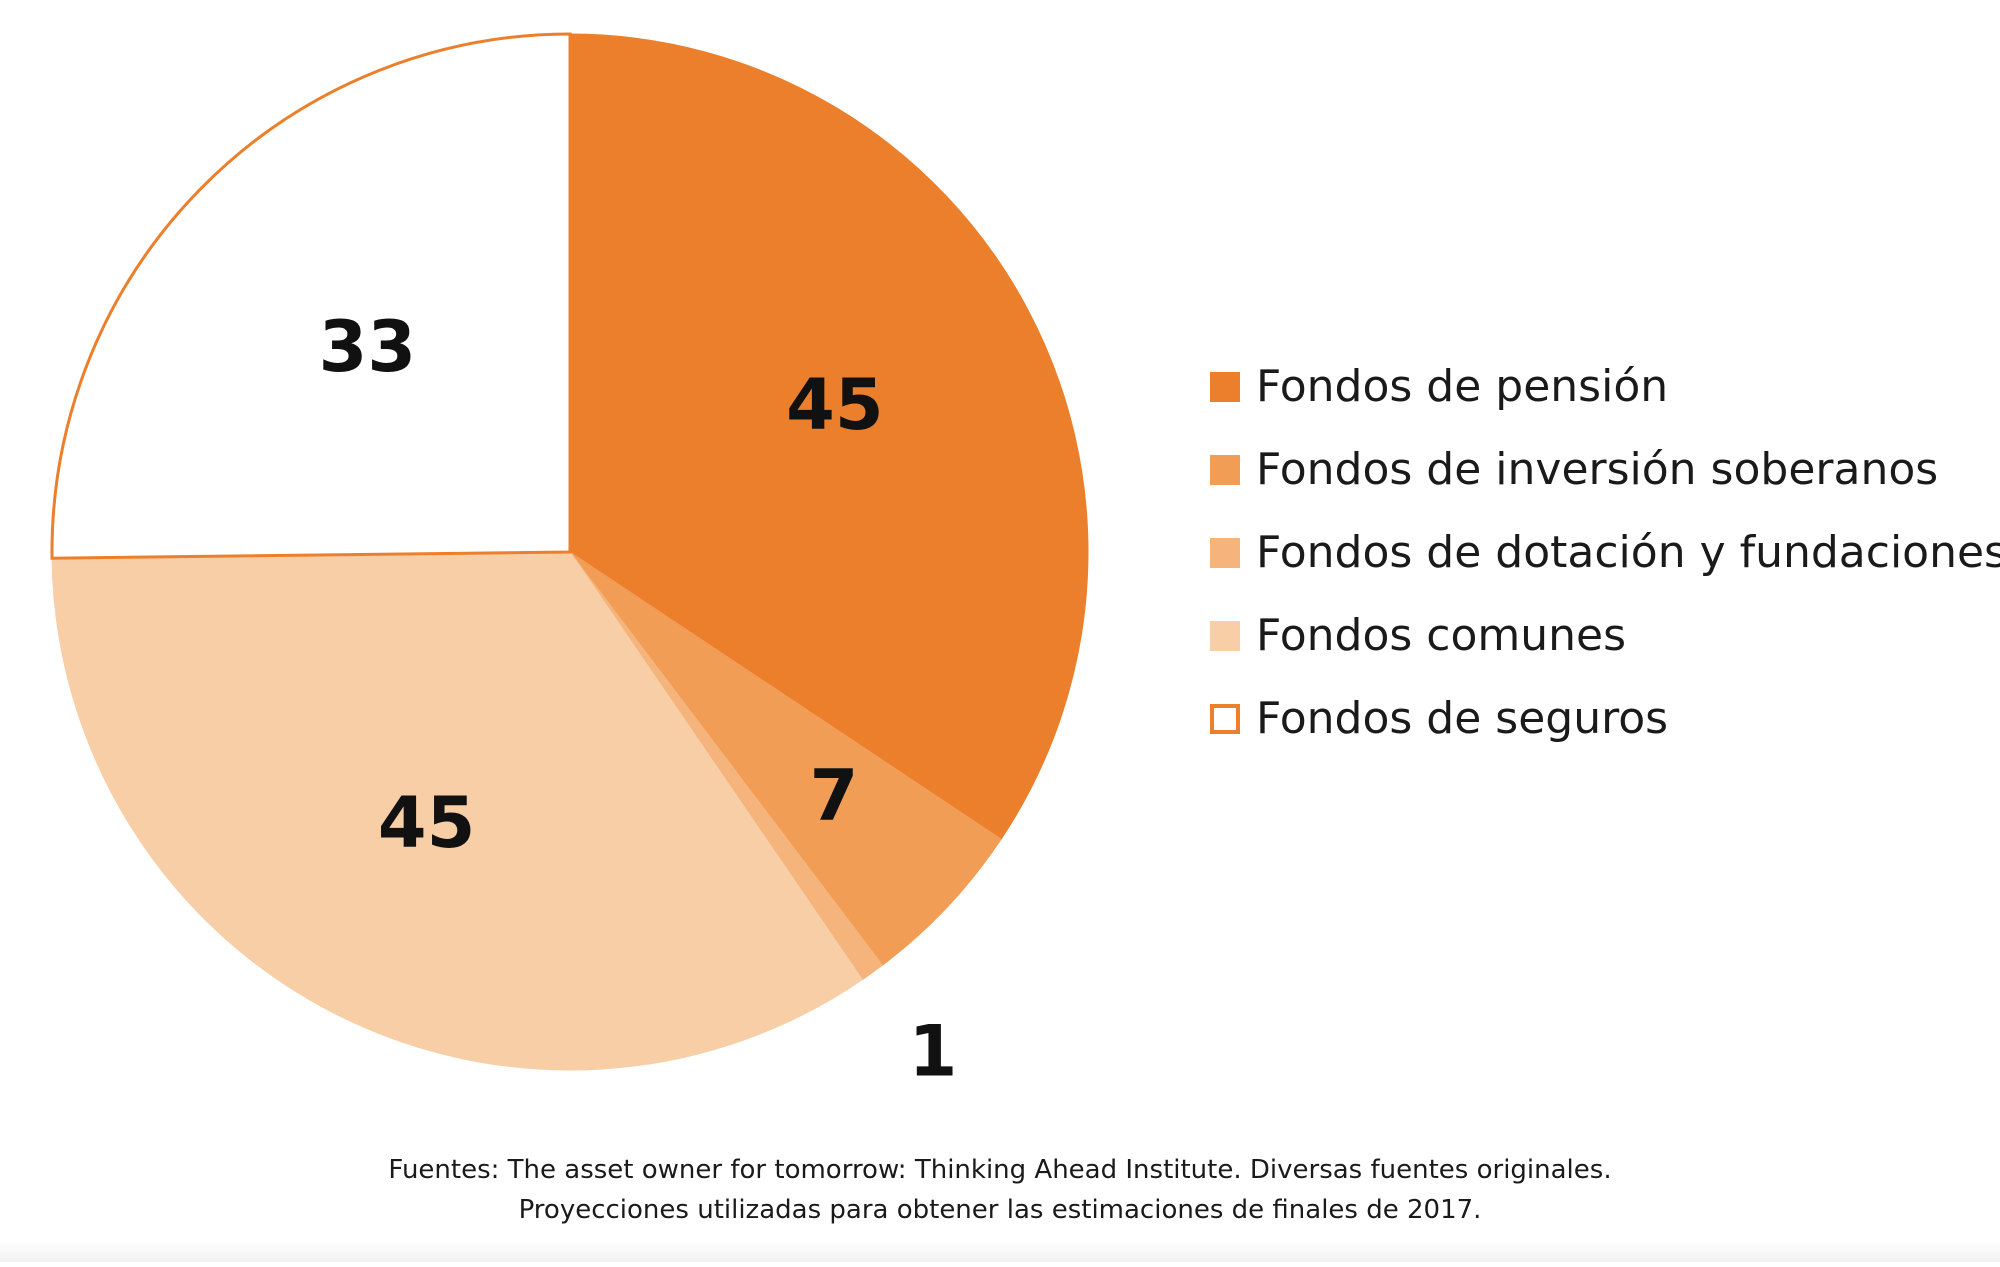  What do you see at coordinates (311, 296) in the screenshot?
I see `pie-slice-seguros` at bounding box center [311, 296].